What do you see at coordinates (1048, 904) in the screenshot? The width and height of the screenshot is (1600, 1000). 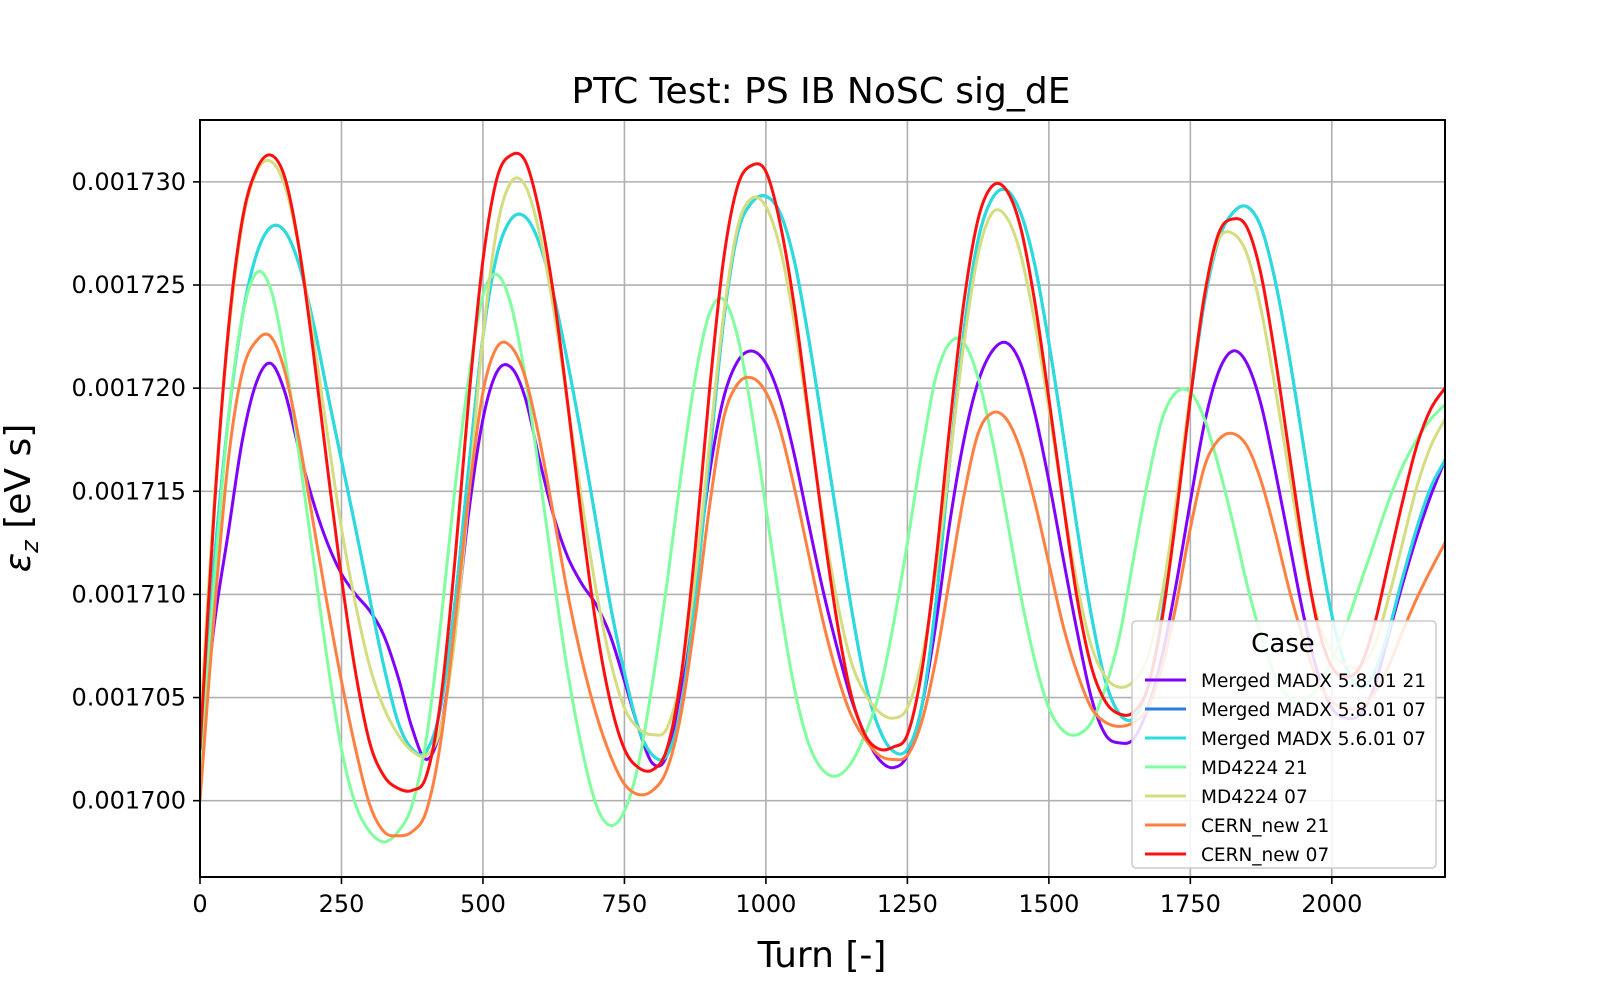 I see `x-tick-label: 1500` at bounding box center [1048, 904].